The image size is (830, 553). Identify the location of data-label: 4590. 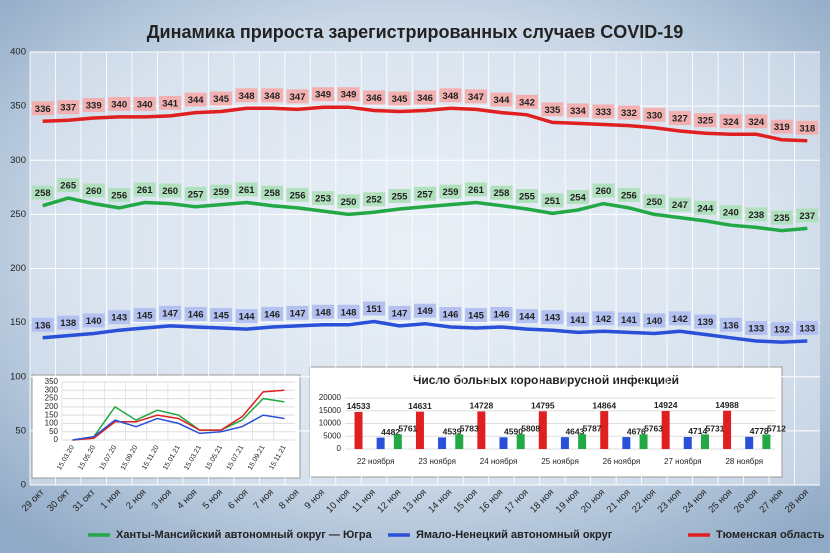
(513, 432).